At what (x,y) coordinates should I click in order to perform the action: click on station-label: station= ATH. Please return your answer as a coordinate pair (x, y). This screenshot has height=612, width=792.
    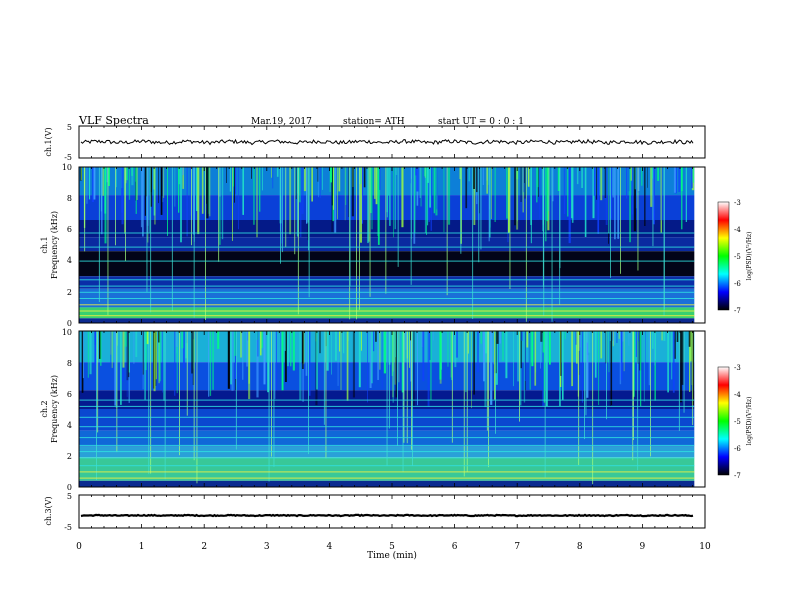
    Looking at the image, I should click on (374, 122).